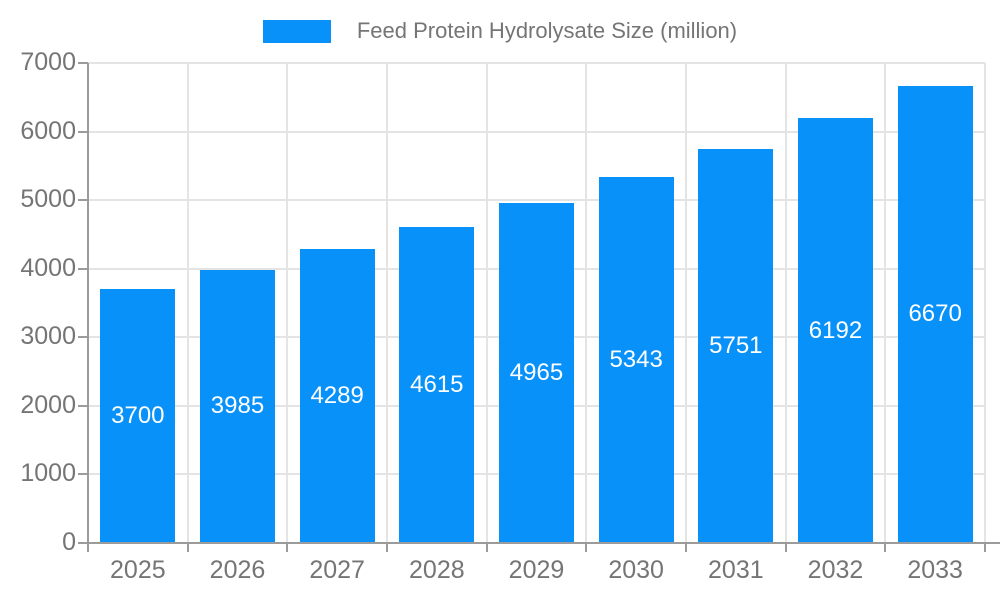 Image resolution: width=1000 pixels, height=600 pixels. I want to click on bar-2033: 6670, so click(935, 314).